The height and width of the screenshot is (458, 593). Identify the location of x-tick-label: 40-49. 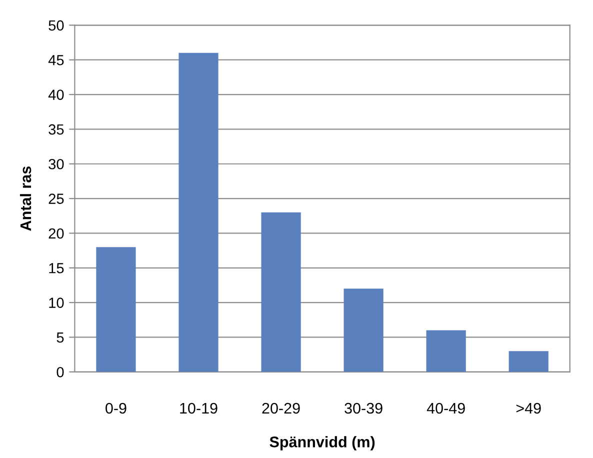
(445, 408).